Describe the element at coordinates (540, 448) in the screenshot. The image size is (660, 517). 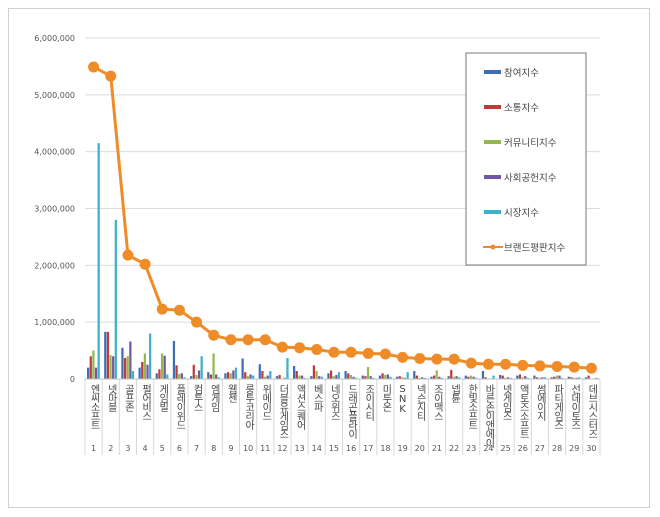
I see `x-rank-label: 27` at that location.